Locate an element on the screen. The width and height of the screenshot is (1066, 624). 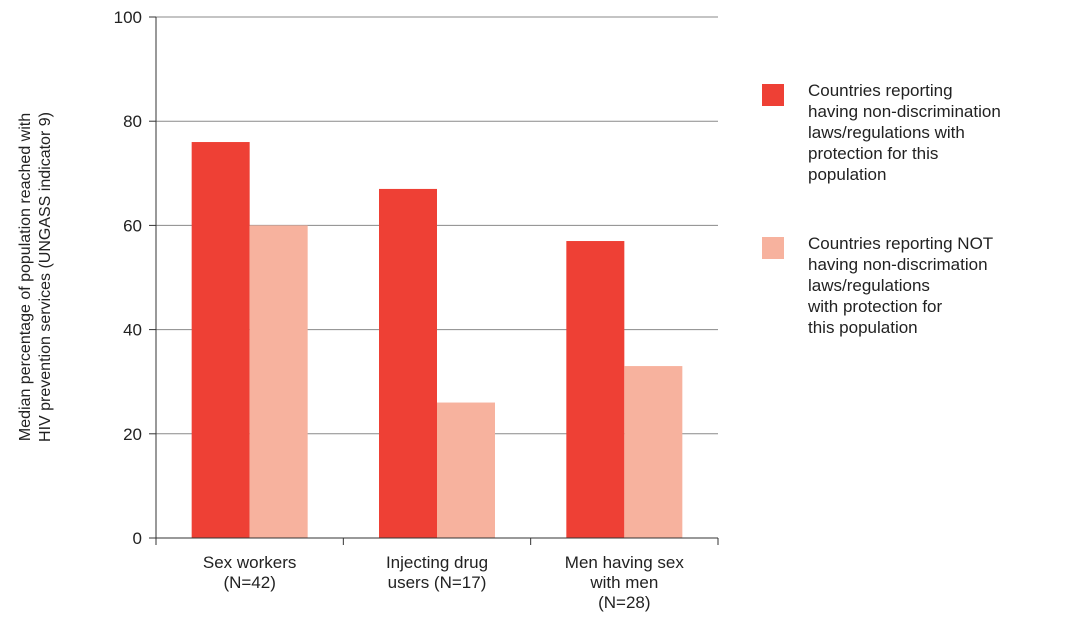
y-tick-label: 60 is located at coordinates (132, 225).